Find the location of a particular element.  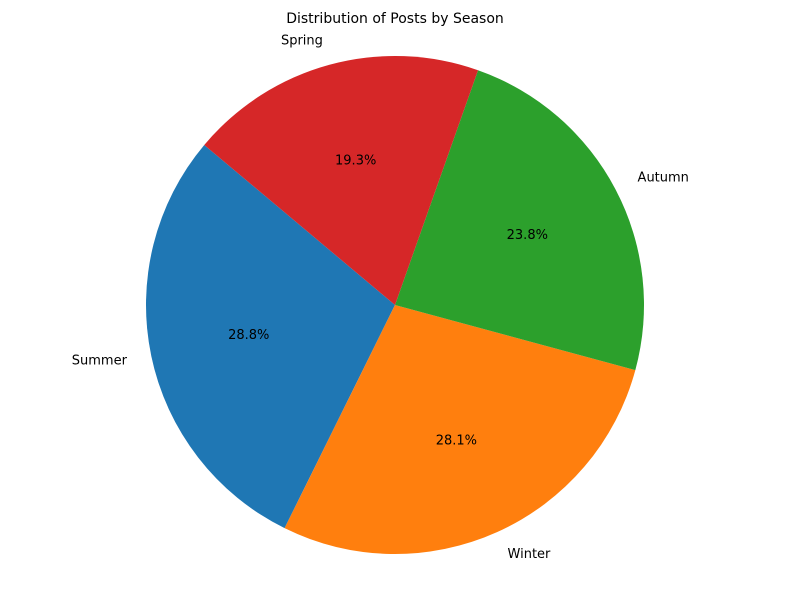

slice-label-autumn: Autumn is located at coordinates (663, 177).